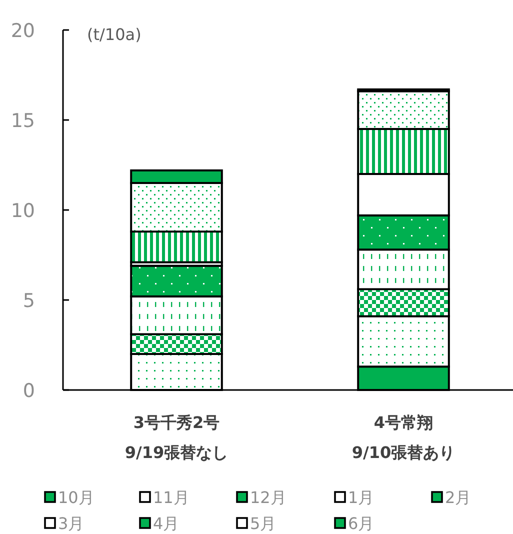  What do you see at coordinates (171, 497) in the screenshot?
I see `legend-label: 11月` at bounding box center [171, 497].